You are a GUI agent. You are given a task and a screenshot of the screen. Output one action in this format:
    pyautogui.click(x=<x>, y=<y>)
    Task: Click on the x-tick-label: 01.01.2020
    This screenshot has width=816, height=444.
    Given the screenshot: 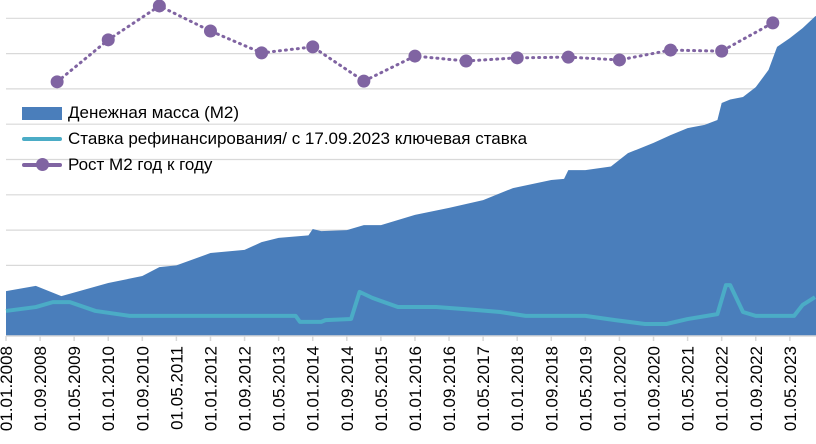 What is the action you would take?
    pyautogui.click(x=619, y=388)
    